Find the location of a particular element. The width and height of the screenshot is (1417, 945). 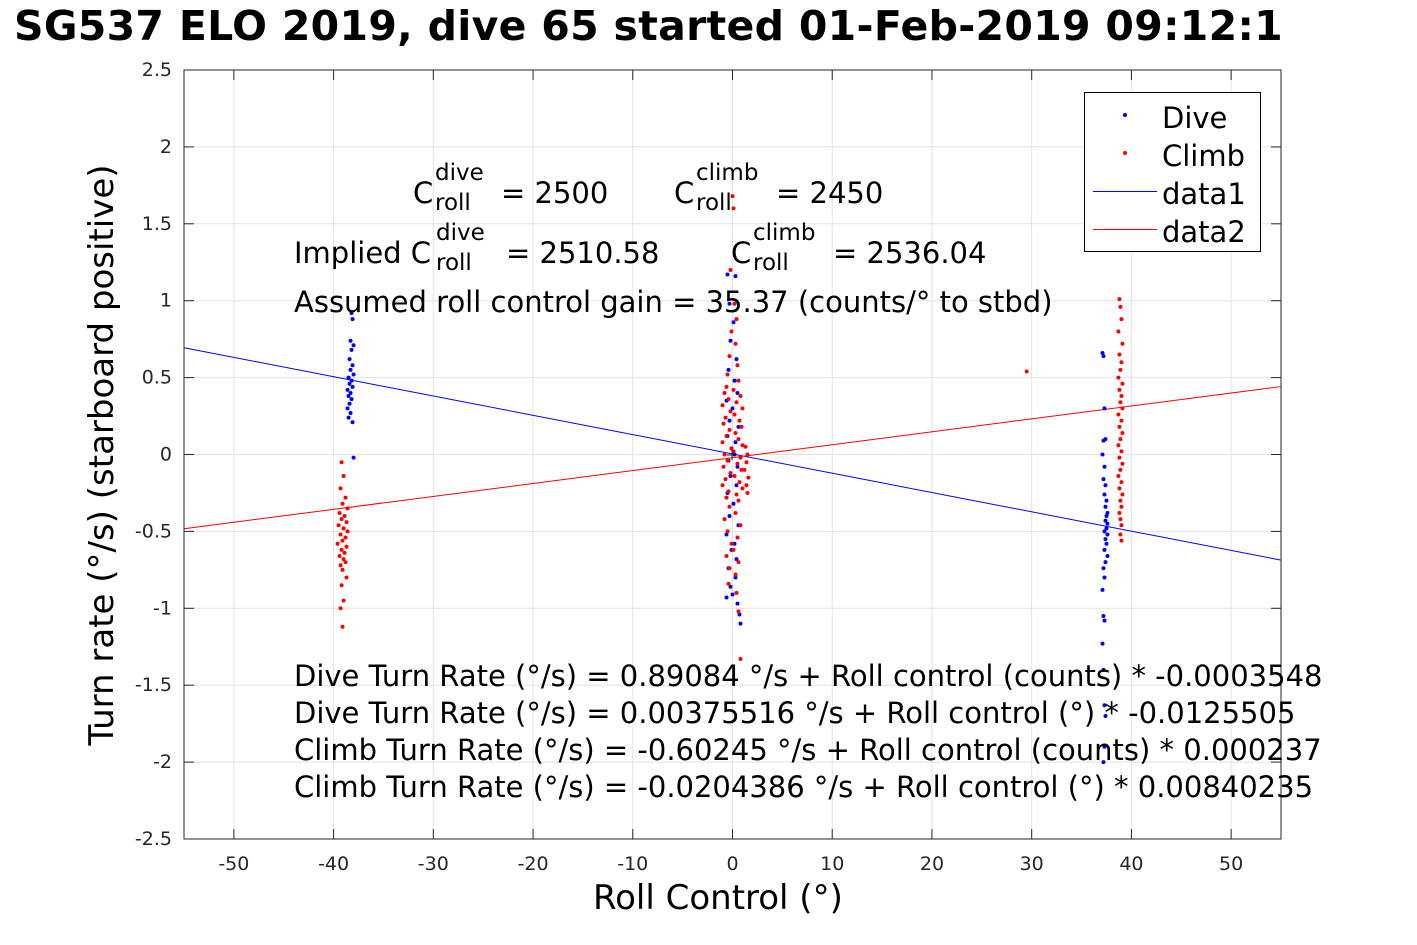

legend-item-data2: data2 is located at coordinates (1172, 230).